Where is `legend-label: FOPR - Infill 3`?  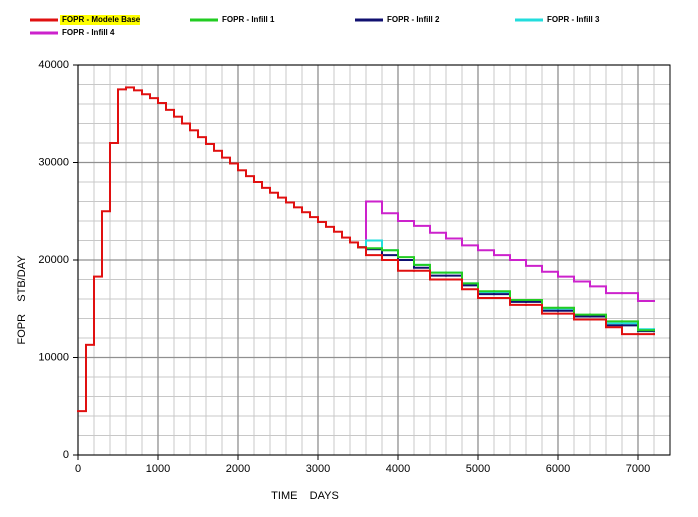
legend-label: FOPR - Infill 3 is located at coordinates (573, 19).